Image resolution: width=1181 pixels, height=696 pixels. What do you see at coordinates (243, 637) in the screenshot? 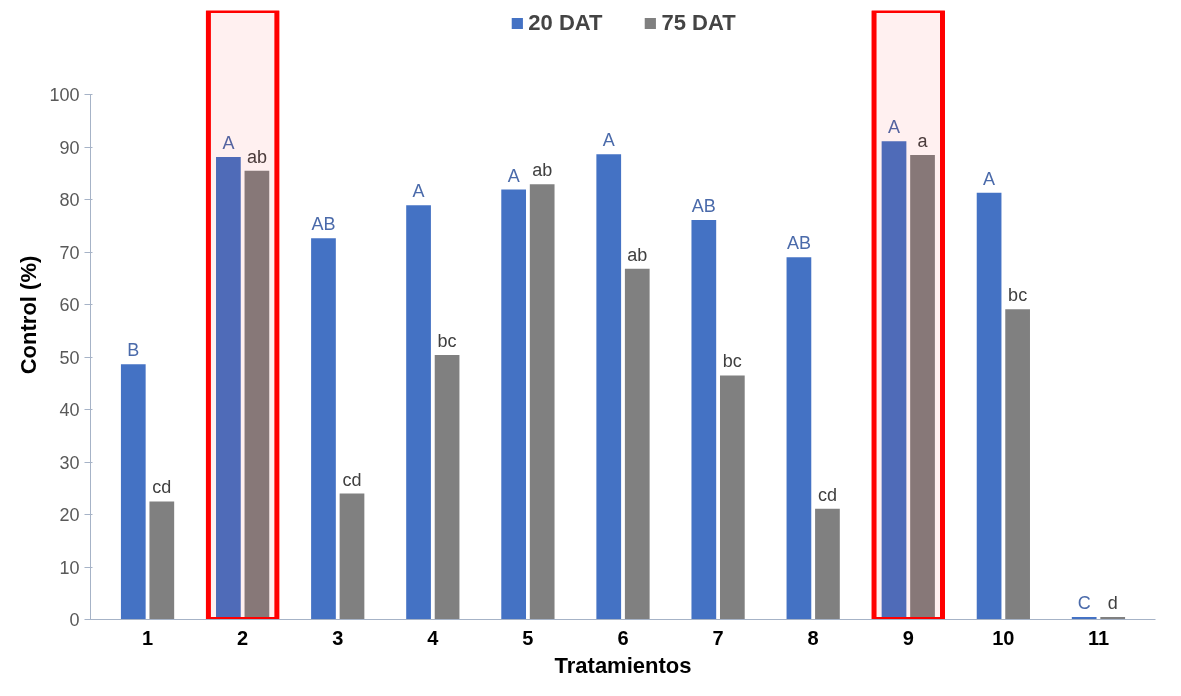
I see `x-tick-label: 2` at bounding box center [243, 637].